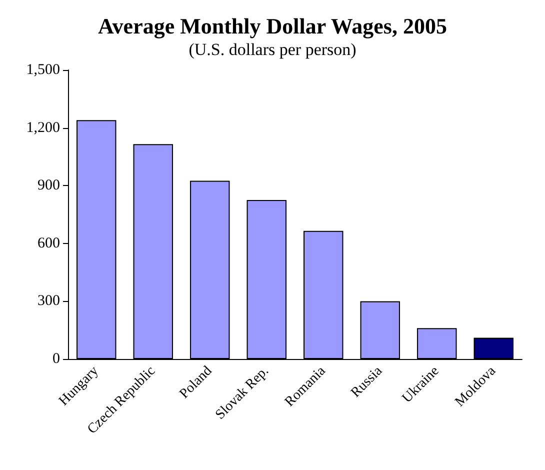 Image resolution: width=545 pixels, height=470 pixels. Describe the element at coordinates (49, 301) in the screenshot. I see `y-tick-label: 300` at that location.